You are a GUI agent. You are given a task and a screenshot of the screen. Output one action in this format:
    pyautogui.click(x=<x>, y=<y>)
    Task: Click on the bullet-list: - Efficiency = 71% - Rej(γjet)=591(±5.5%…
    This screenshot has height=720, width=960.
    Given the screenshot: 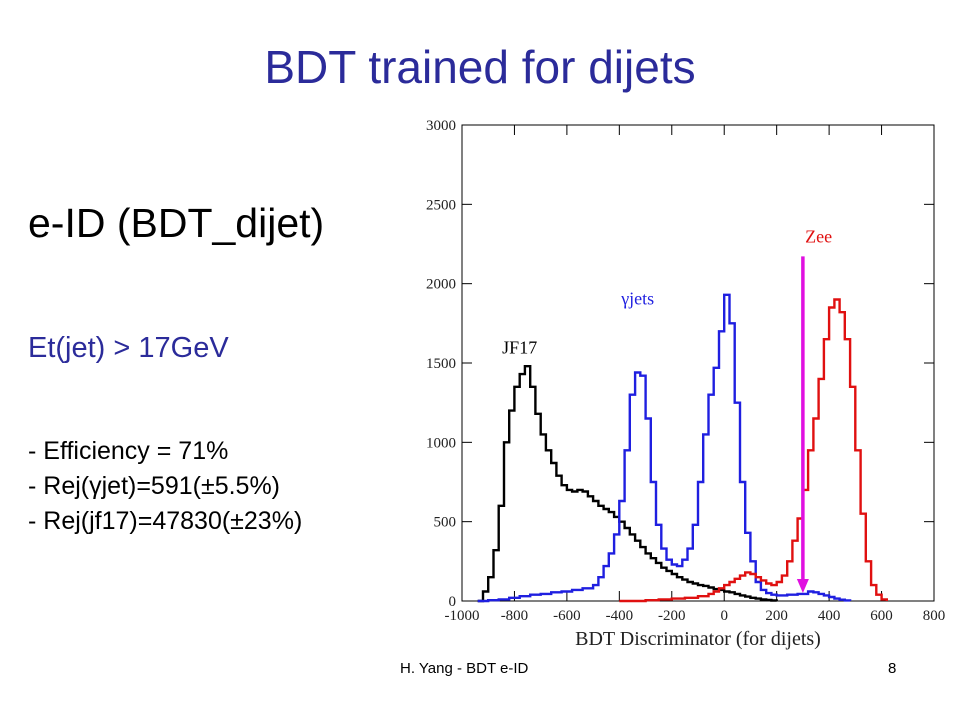 What is the action you would take?
    pyautogui.click(x=165, y=486)
    